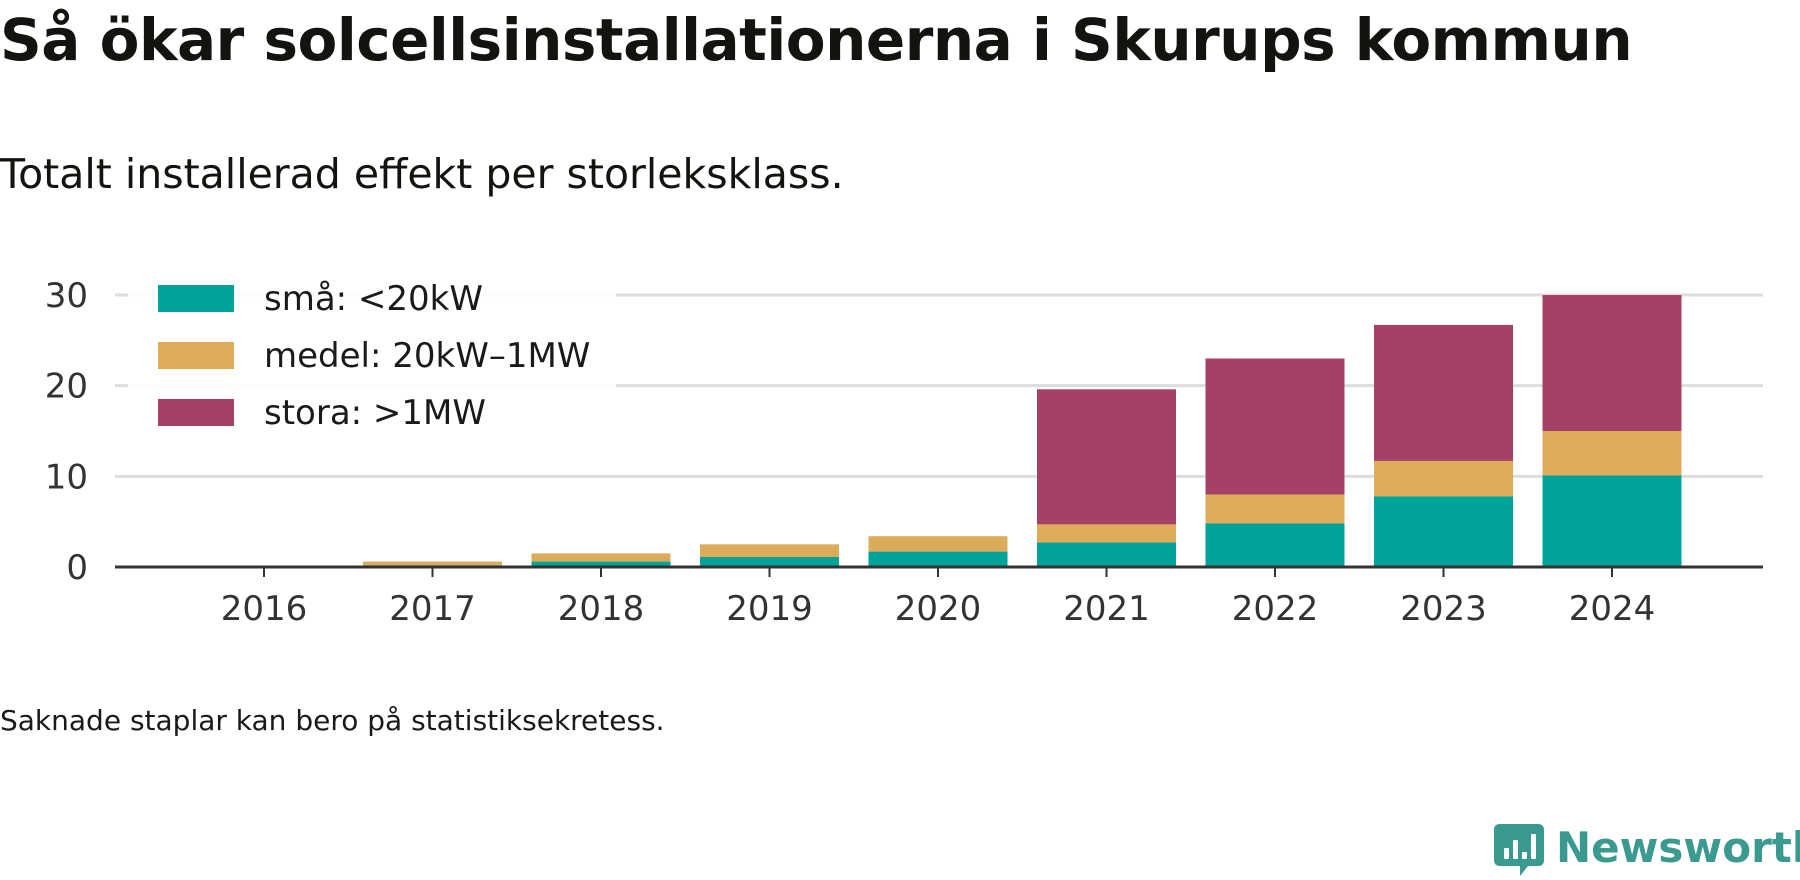  What do you see at coordinates (1443, 609) in the screenshot?
I see `x-tick-label: 2023` at bounding box center [1443, 609].